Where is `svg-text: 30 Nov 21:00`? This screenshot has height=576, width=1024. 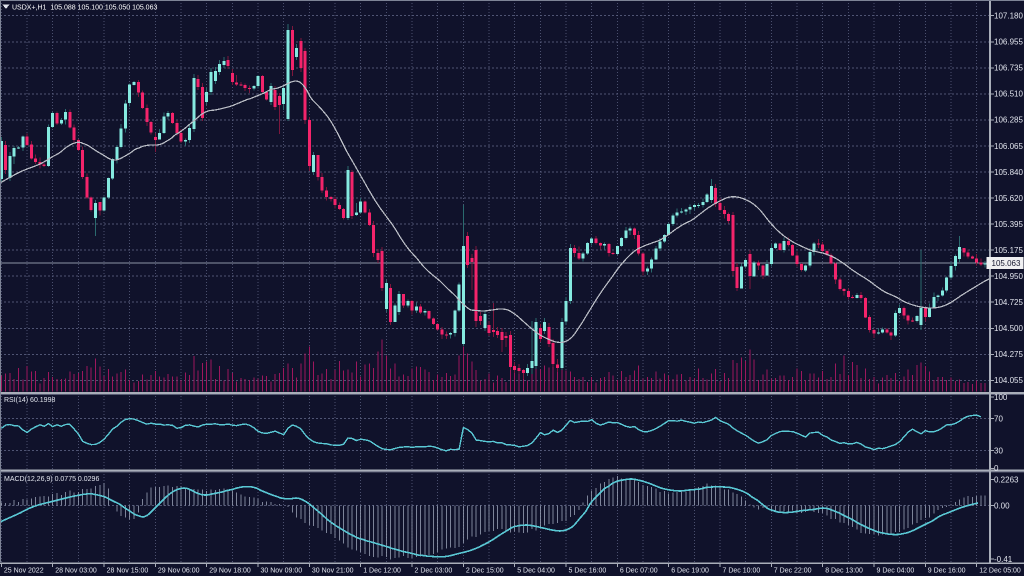
svg-text: 30 Nov 21:00 is located at coordinates (333, 571).